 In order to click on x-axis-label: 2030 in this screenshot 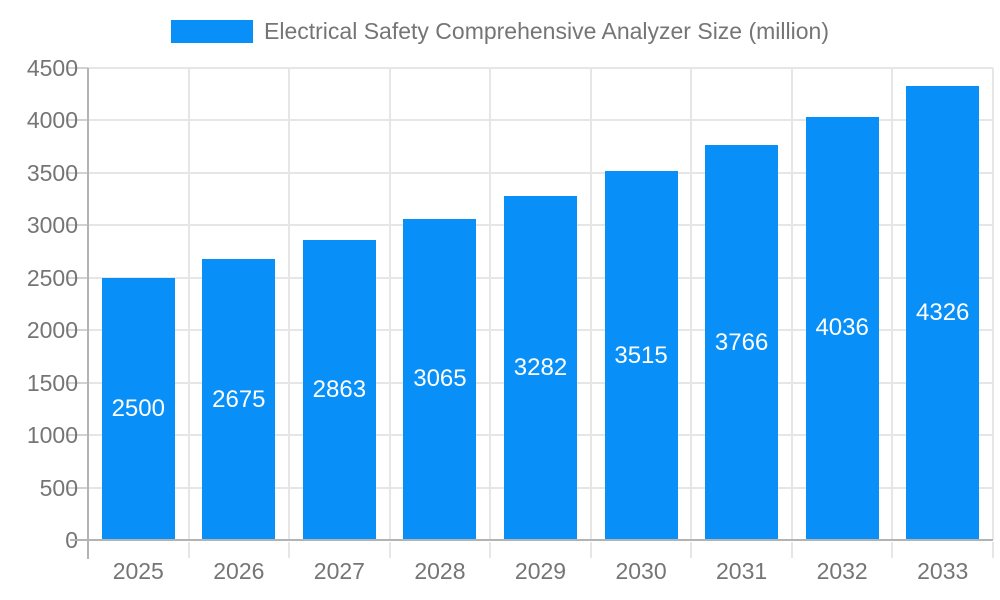, I will do `click(641, 571)`.